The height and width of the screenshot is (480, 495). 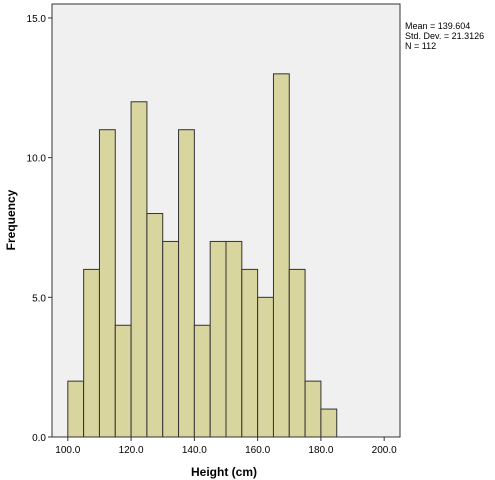 I want to click on x-tick-label: 140.0, so click(x=194, y=450).